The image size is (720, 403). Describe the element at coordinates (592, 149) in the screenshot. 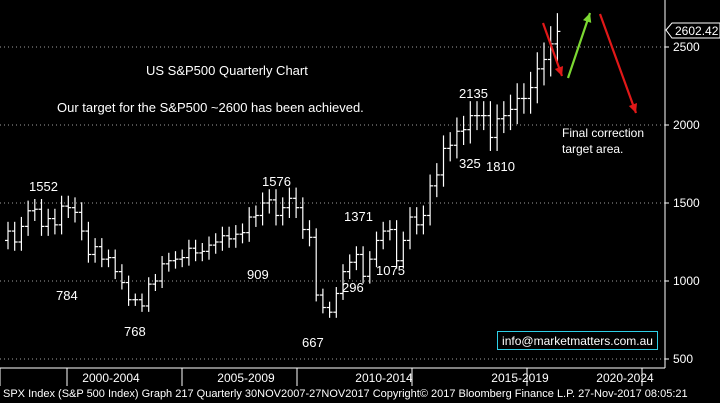

I see `projection-note-line-2: target area.` at that location.